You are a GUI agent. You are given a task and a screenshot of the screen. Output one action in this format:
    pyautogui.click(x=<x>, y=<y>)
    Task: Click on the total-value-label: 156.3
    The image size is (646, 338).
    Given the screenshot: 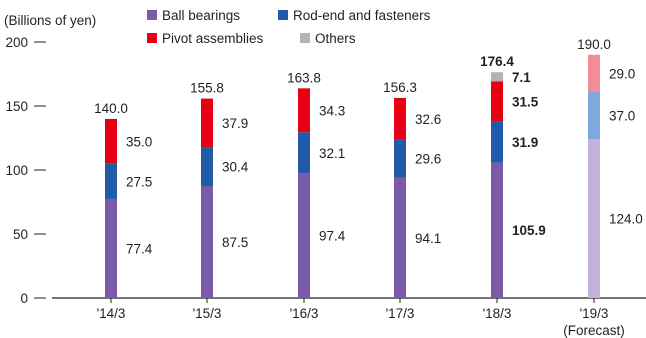 What is the action you would take?
    pyautogui.click(x=400, y=87)
    